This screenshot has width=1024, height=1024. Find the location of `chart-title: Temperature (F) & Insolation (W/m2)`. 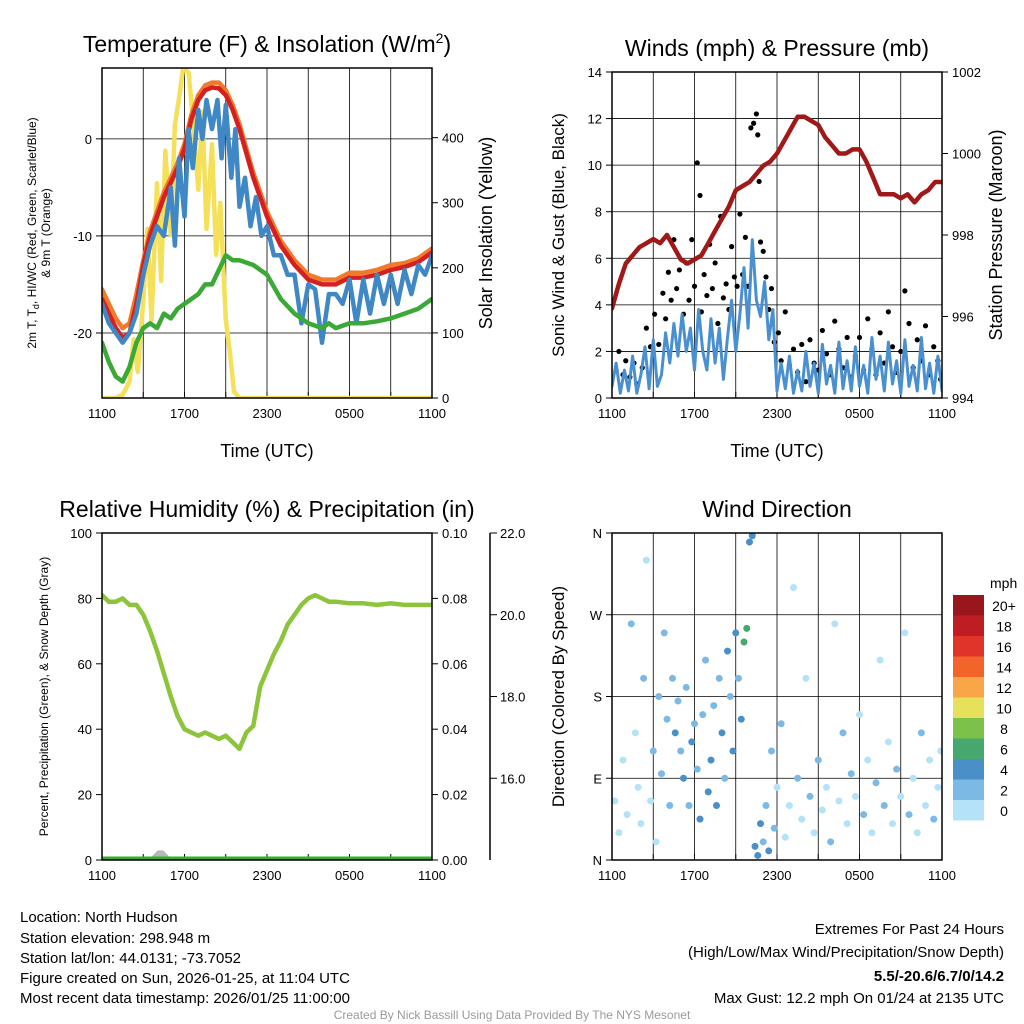

chart-title: Temperature (F) & Insolation (W/m2) is located at coordinates (267, 43).